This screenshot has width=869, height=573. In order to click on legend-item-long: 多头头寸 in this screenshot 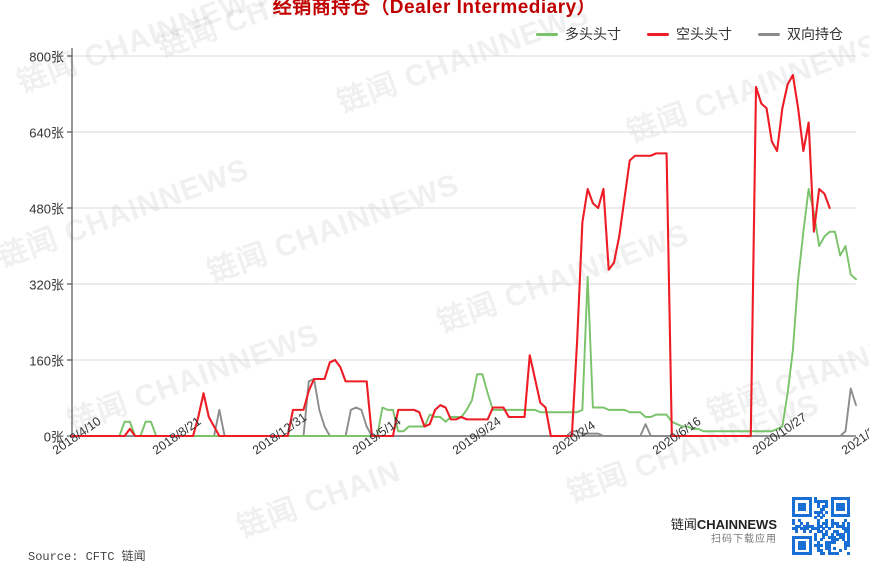, I will do `click(578, 34)`.